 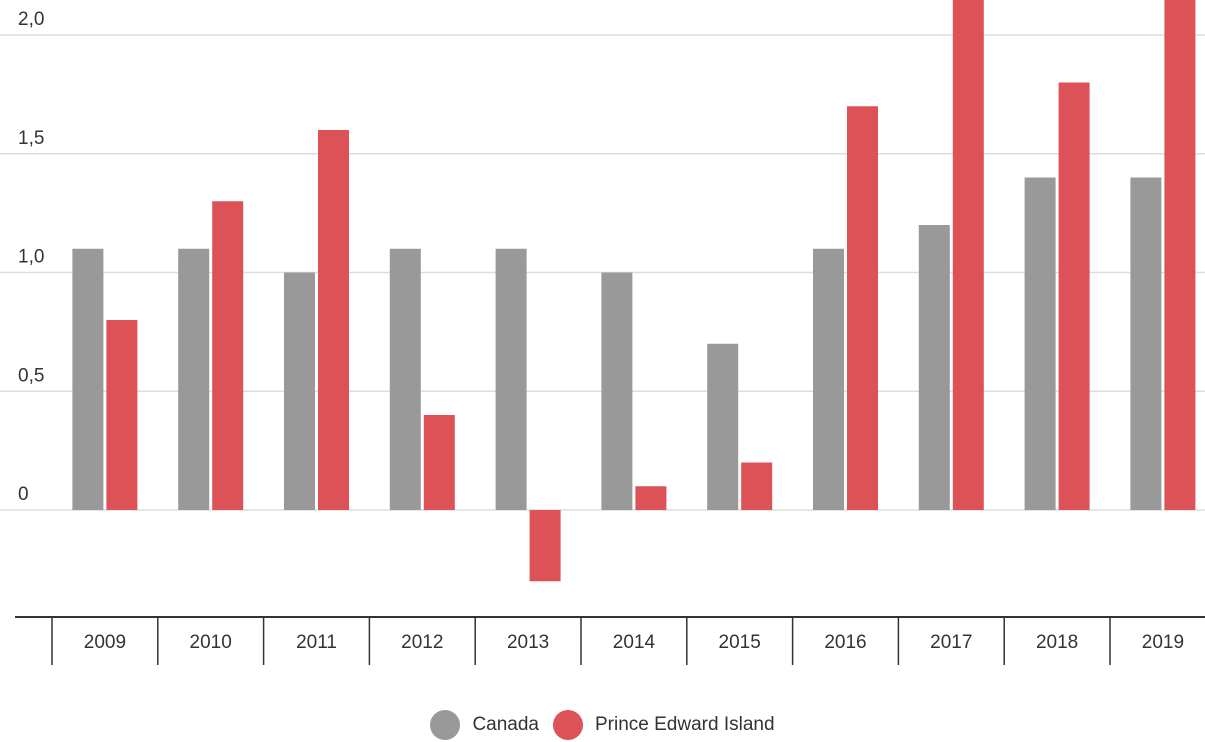 I want to click on bar-prince-edward-island-2017, so click(x=968, y=255).